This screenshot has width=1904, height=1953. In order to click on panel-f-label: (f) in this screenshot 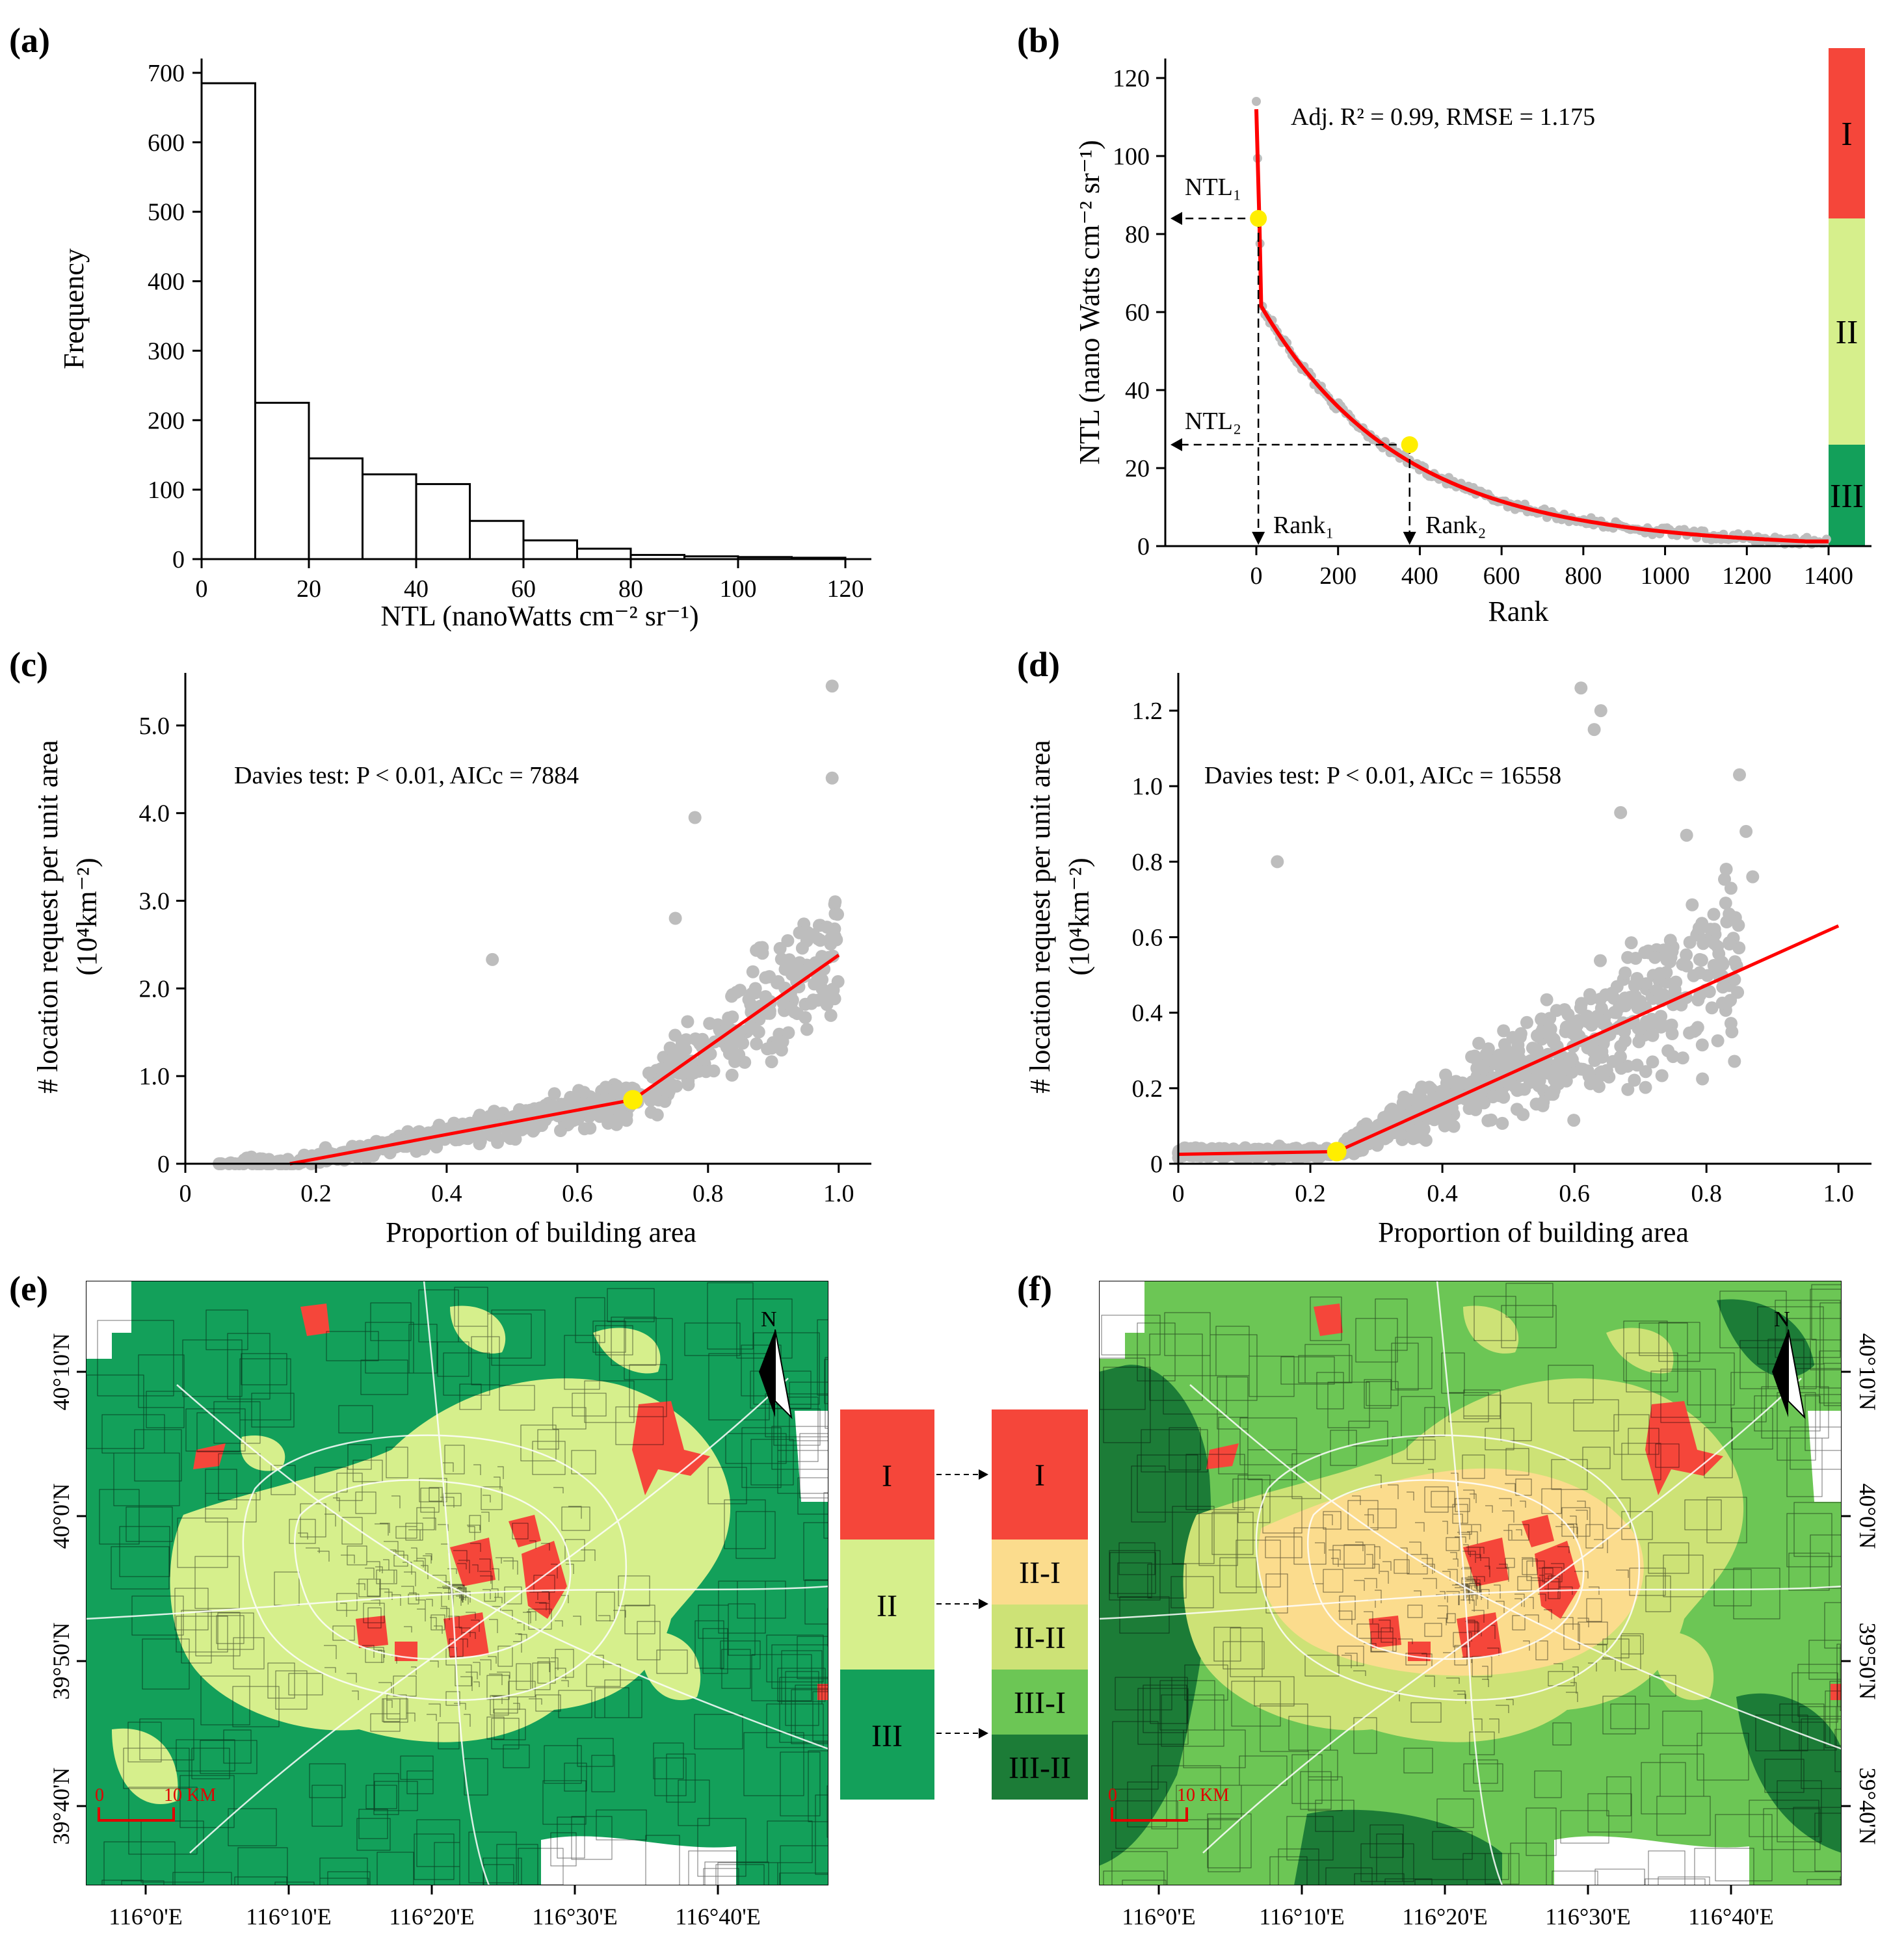, I will do `click(1034, 1288)`.